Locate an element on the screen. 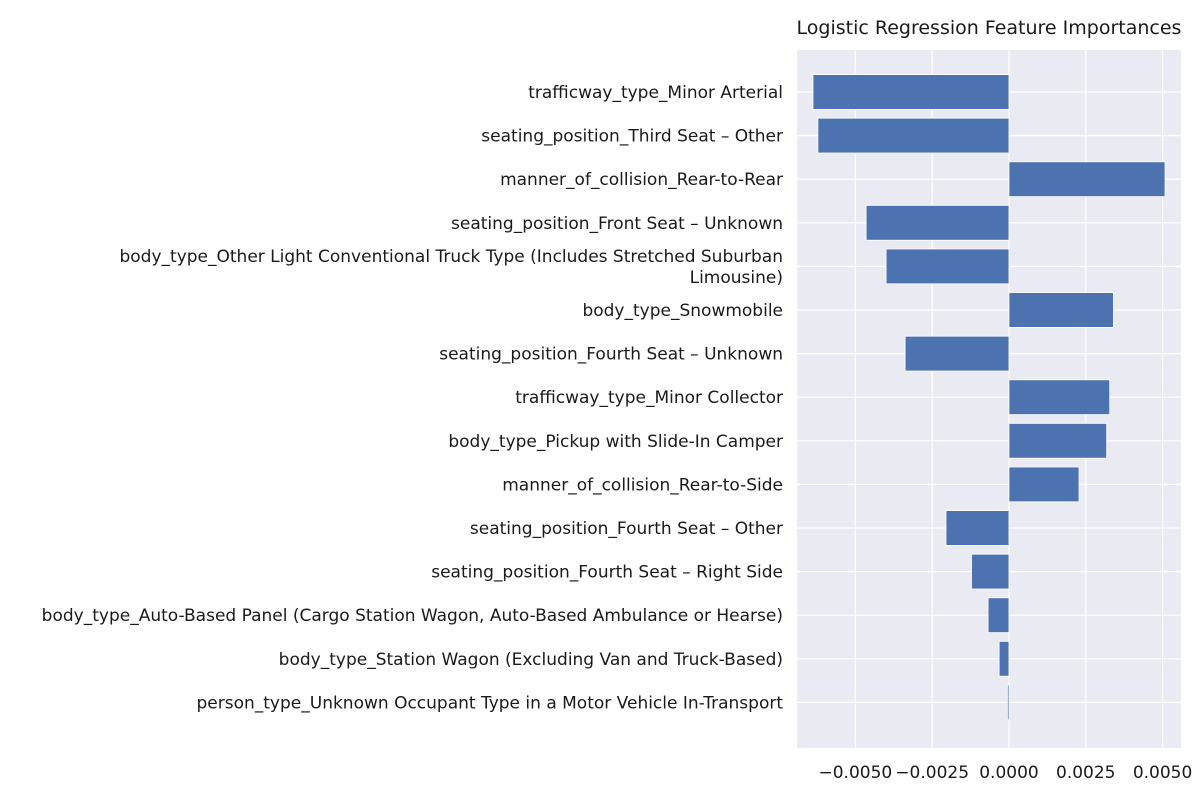  y-tick-label: seating_position_Fourth Seat – Other is located at coordinates (626, 529).